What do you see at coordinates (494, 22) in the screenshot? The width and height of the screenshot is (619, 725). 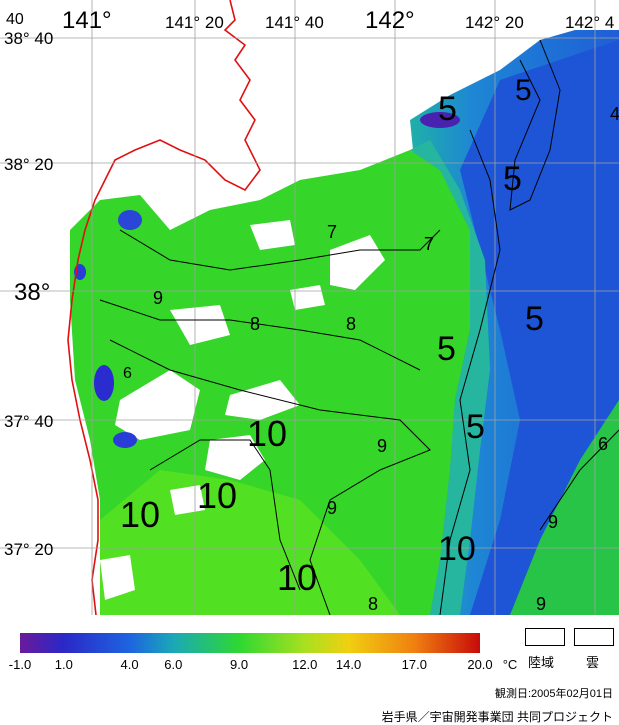 I see `lon-label: 142° 20` at bounding box center [494, 22].